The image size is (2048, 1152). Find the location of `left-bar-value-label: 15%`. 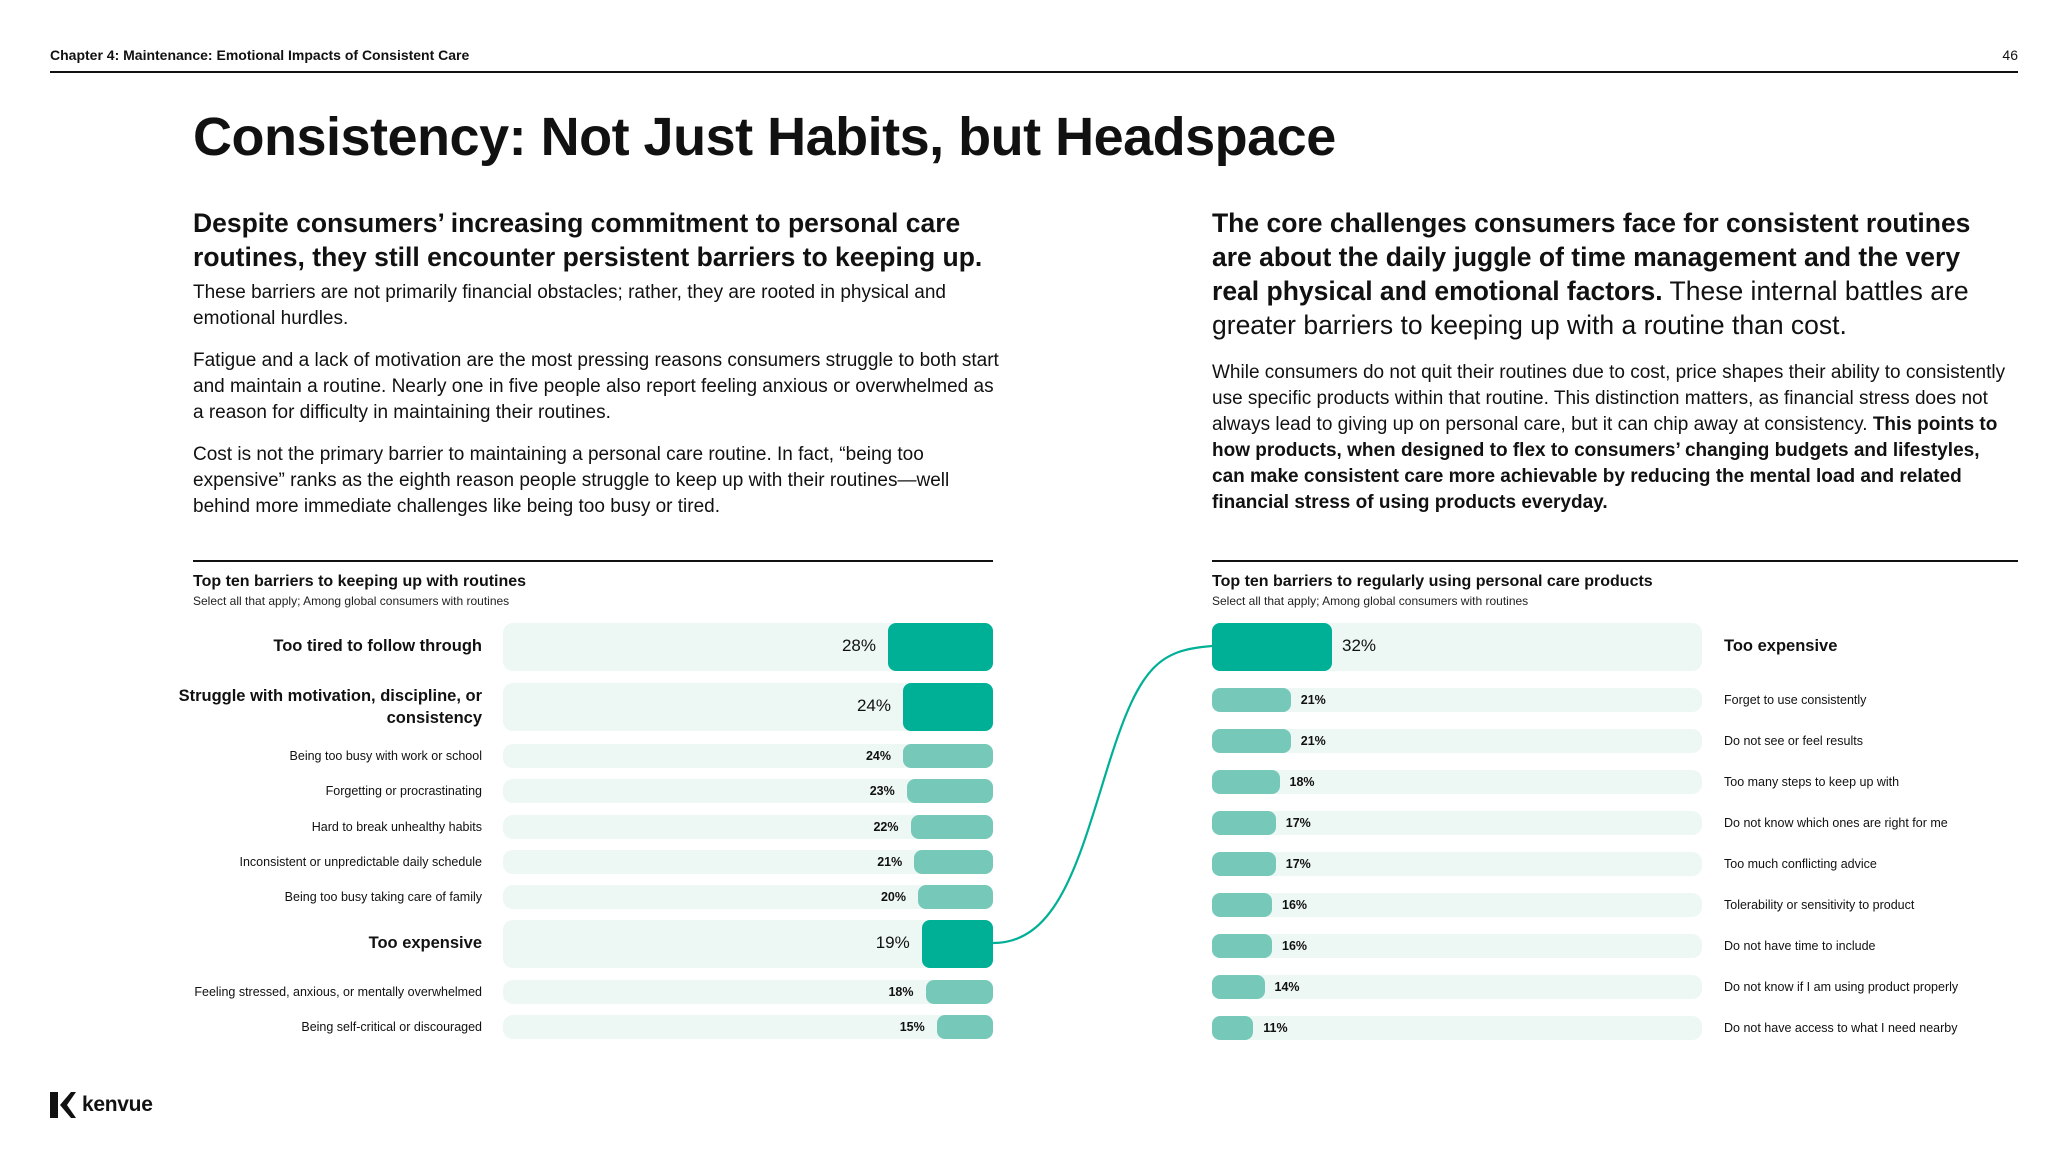

left-bar-value-label: 15% is located at coordinates (912, 1027).